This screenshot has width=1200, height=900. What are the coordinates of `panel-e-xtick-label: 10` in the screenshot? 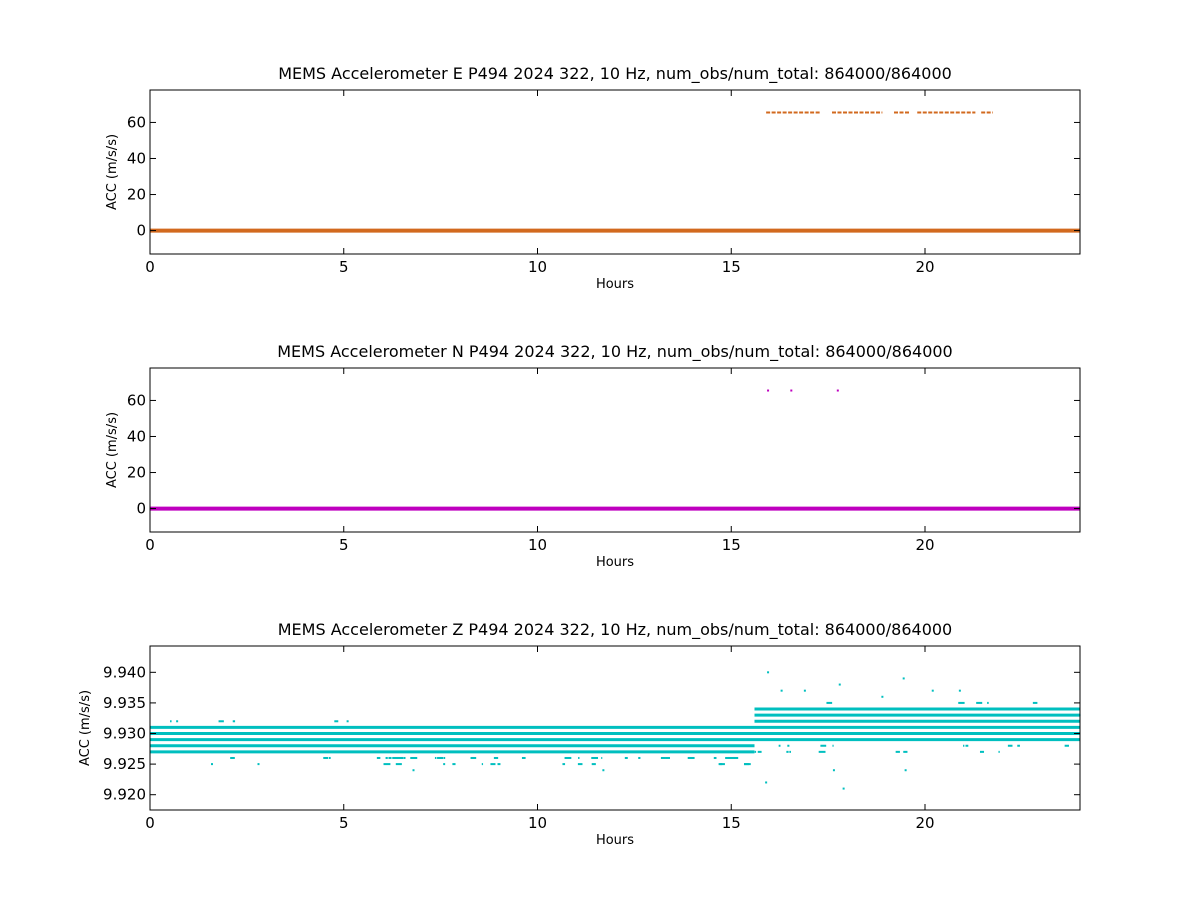 It's located at (537, 267).